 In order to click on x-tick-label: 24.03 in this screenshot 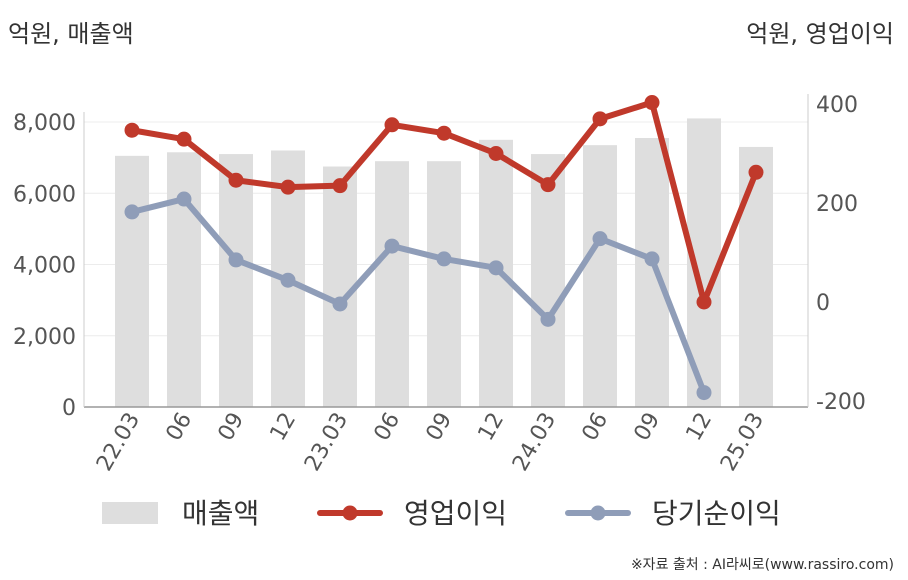, I will do `click(534, 442)`.